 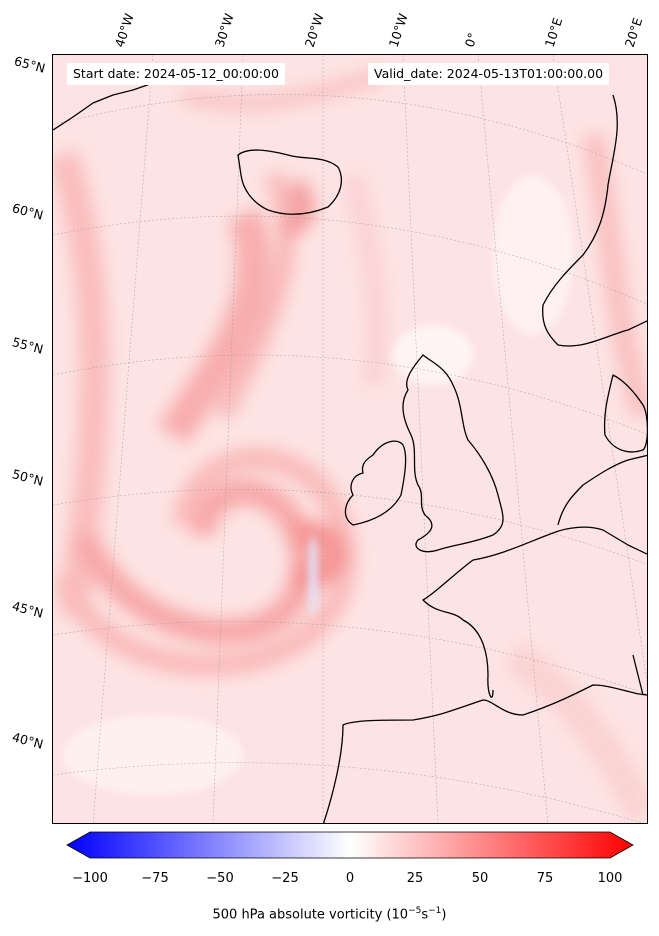 I want to click on lat-label-40n: 40°N, so click(x=27, y=740).